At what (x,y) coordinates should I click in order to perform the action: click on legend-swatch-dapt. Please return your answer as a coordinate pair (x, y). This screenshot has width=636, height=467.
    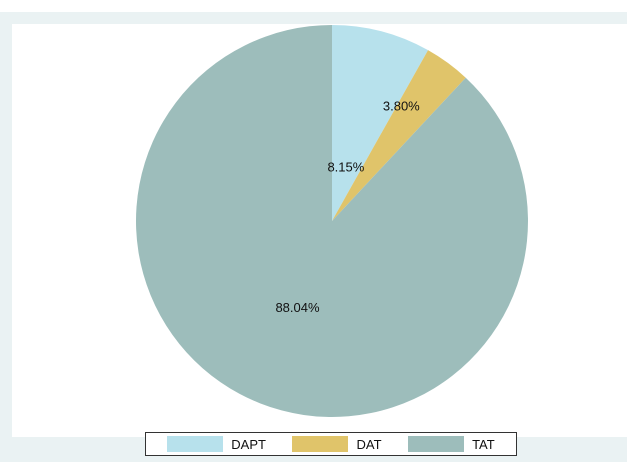
    Looking at the image, I should click on (195, 444).